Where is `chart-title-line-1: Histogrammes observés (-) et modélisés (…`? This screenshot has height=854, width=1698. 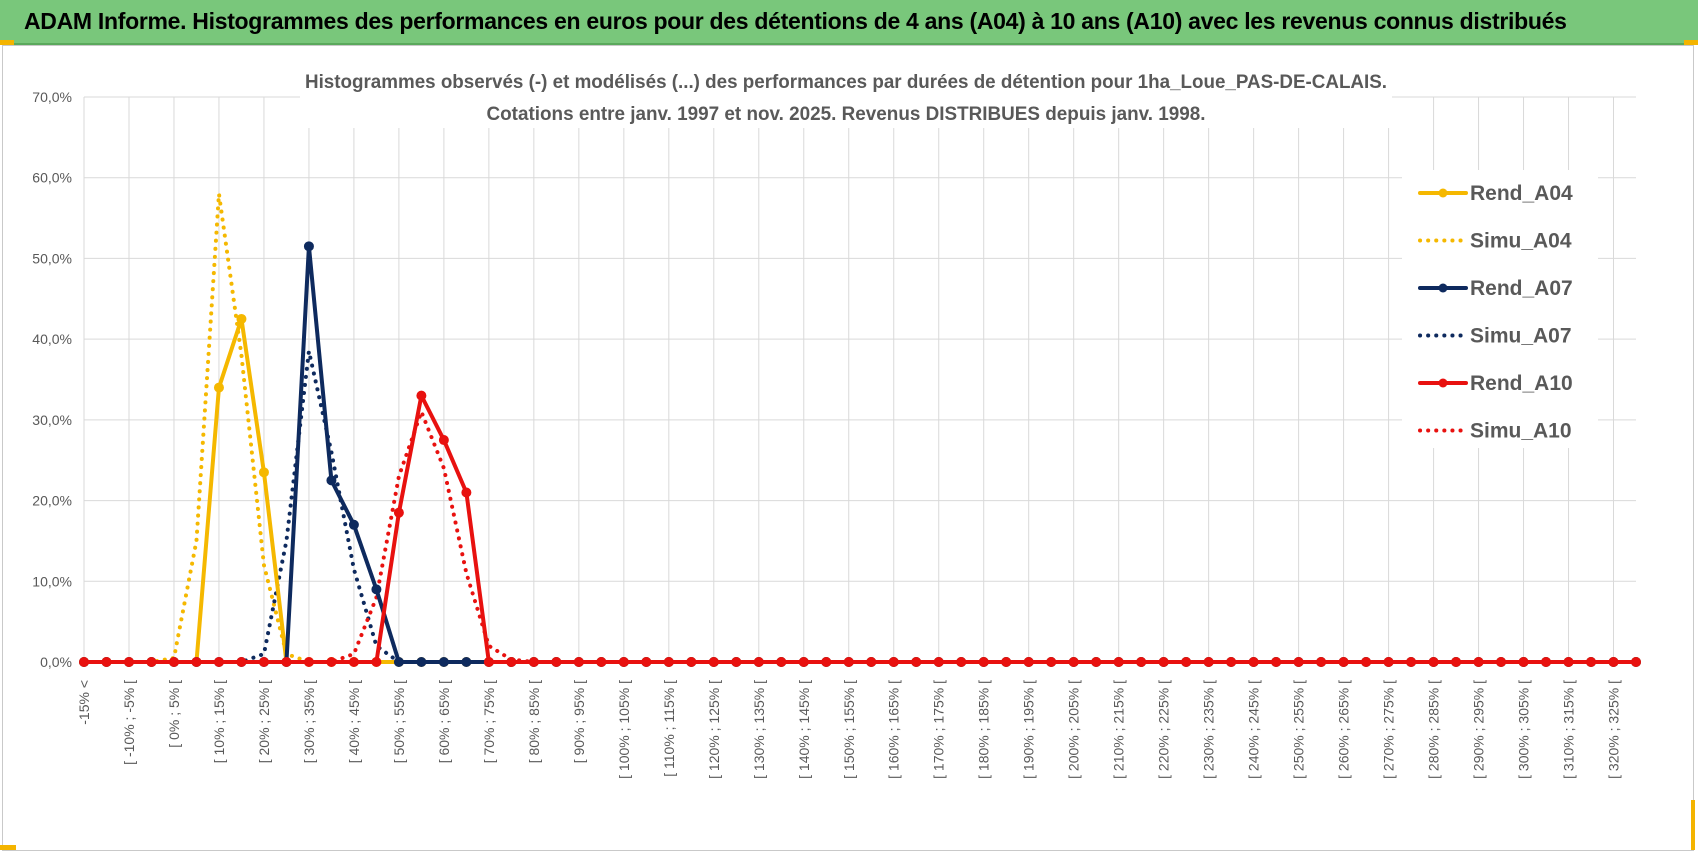 chart-title-line-1: Histogrammes observés (-) et modélisés (… is located at coordinates (846, 82).